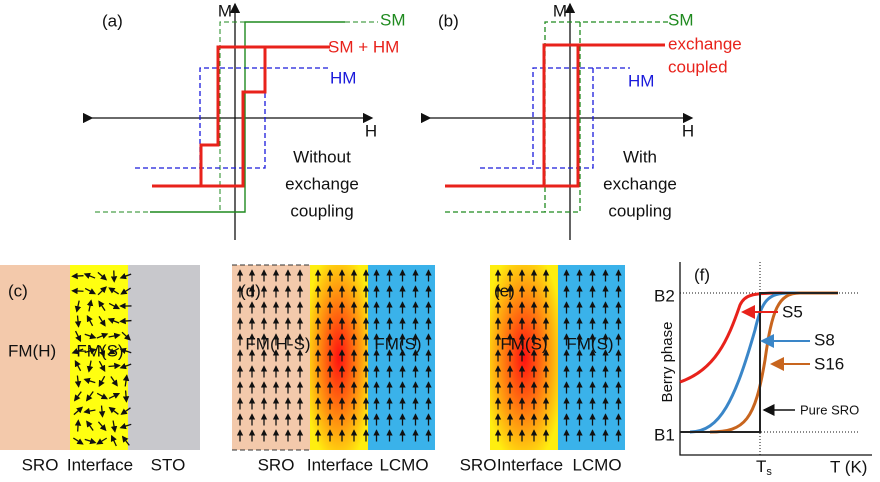  Describe the element at coordinates (32, 350) in the screenshot. I see `region-label: FM(H)` at that location.